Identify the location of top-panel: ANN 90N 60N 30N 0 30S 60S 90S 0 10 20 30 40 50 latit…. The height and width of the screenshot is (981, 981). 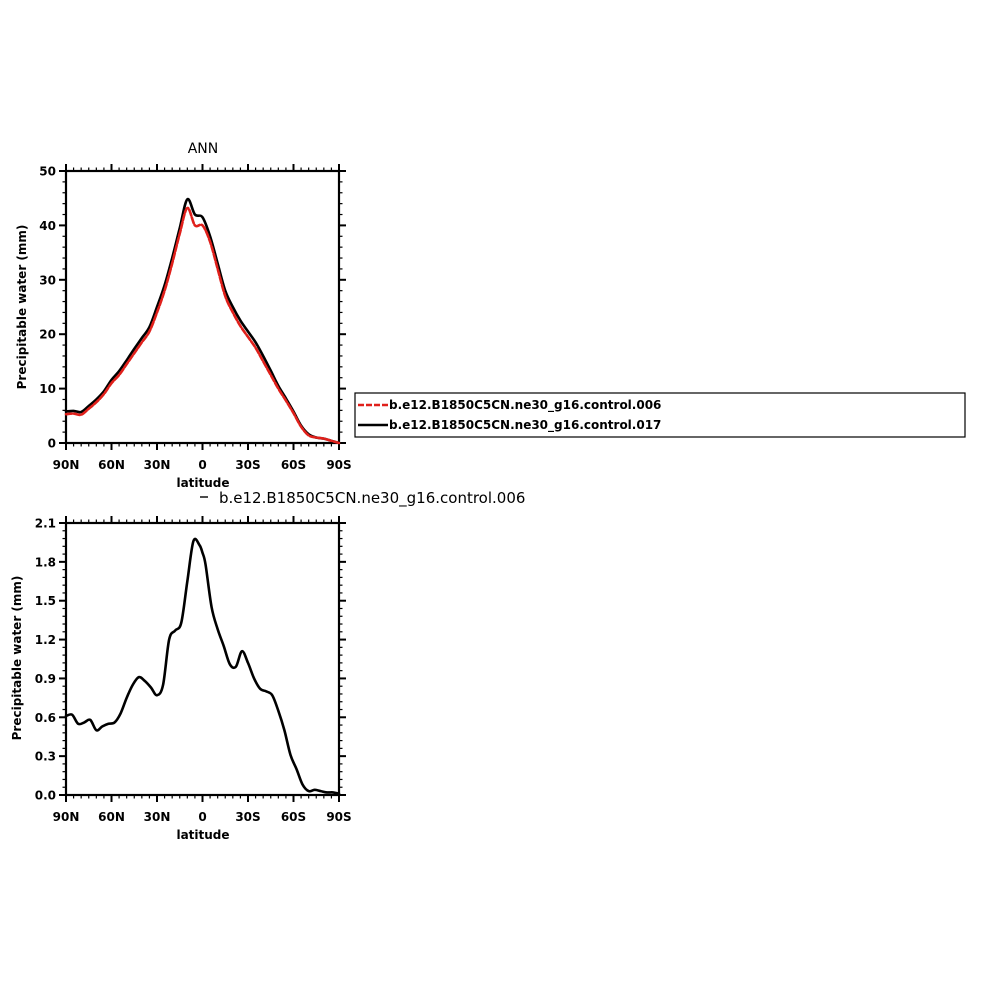
(183, 315).